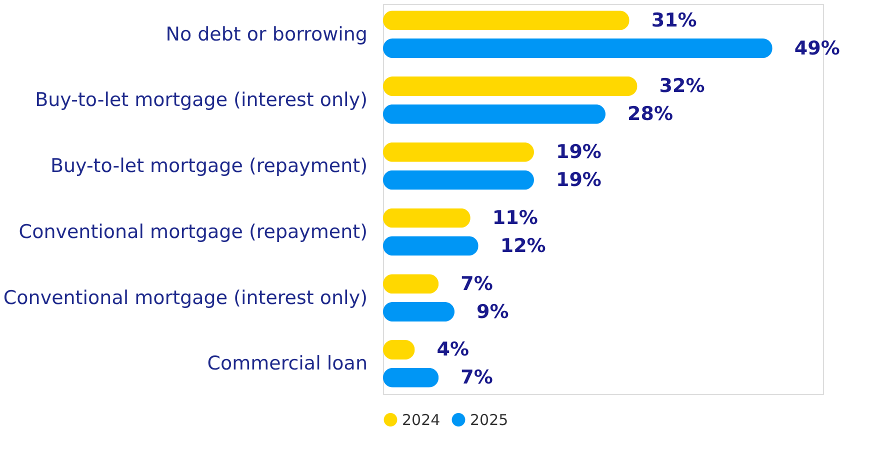 This screenshot has height=456, width=890. I want to click on y-tick-label: Conventional mortgage (interest only), so click(185, 297).